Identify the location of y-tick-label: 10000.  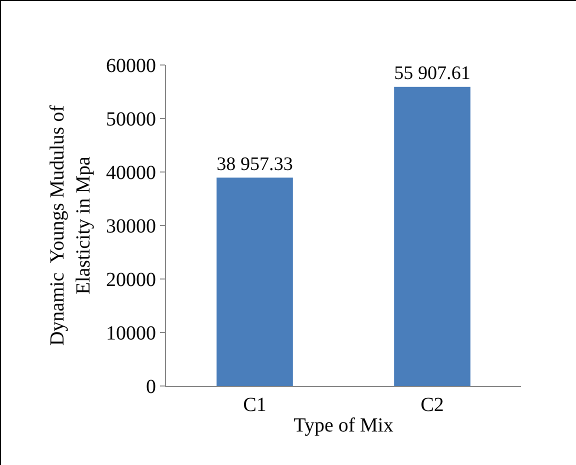
(131, 333).